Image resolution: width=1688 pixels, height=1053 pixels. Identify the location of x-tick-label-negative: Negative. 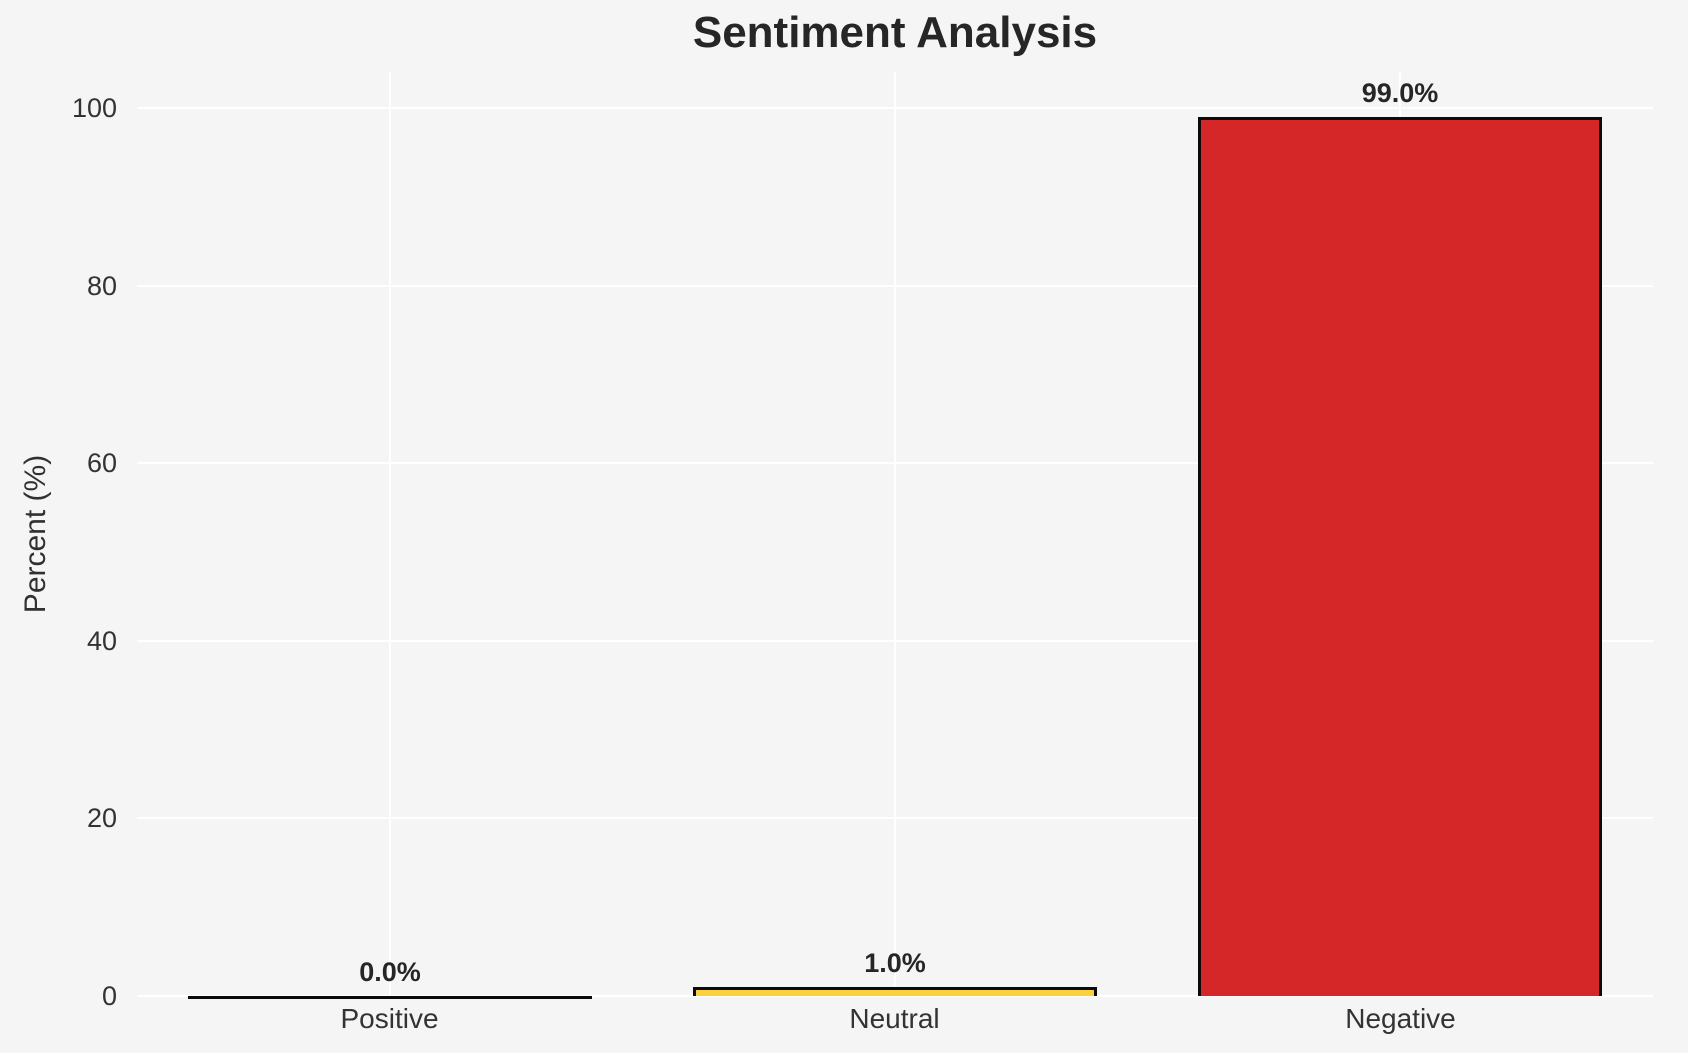
(1400, 1018).